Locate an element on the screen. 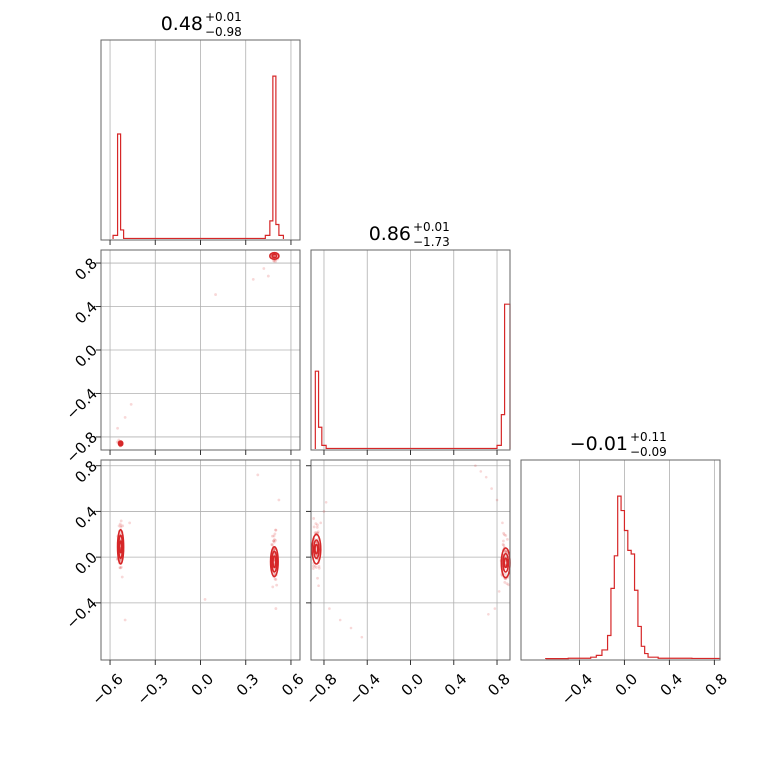 The height and width of the screenshot is (760, 760). diag0-title-plus: +0.01 is located at coordinates (223, 17).